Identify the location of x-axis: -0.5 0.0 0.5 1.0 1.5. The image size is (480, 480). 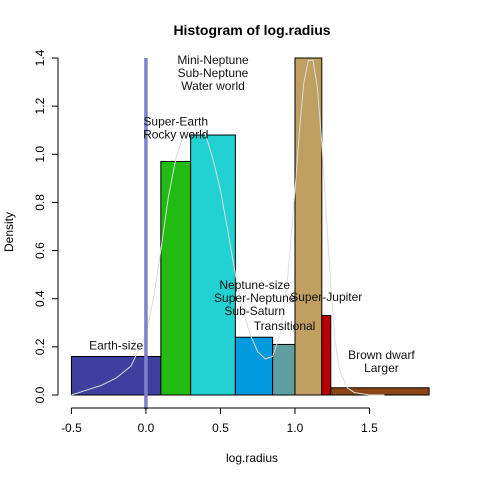
(219, 421).